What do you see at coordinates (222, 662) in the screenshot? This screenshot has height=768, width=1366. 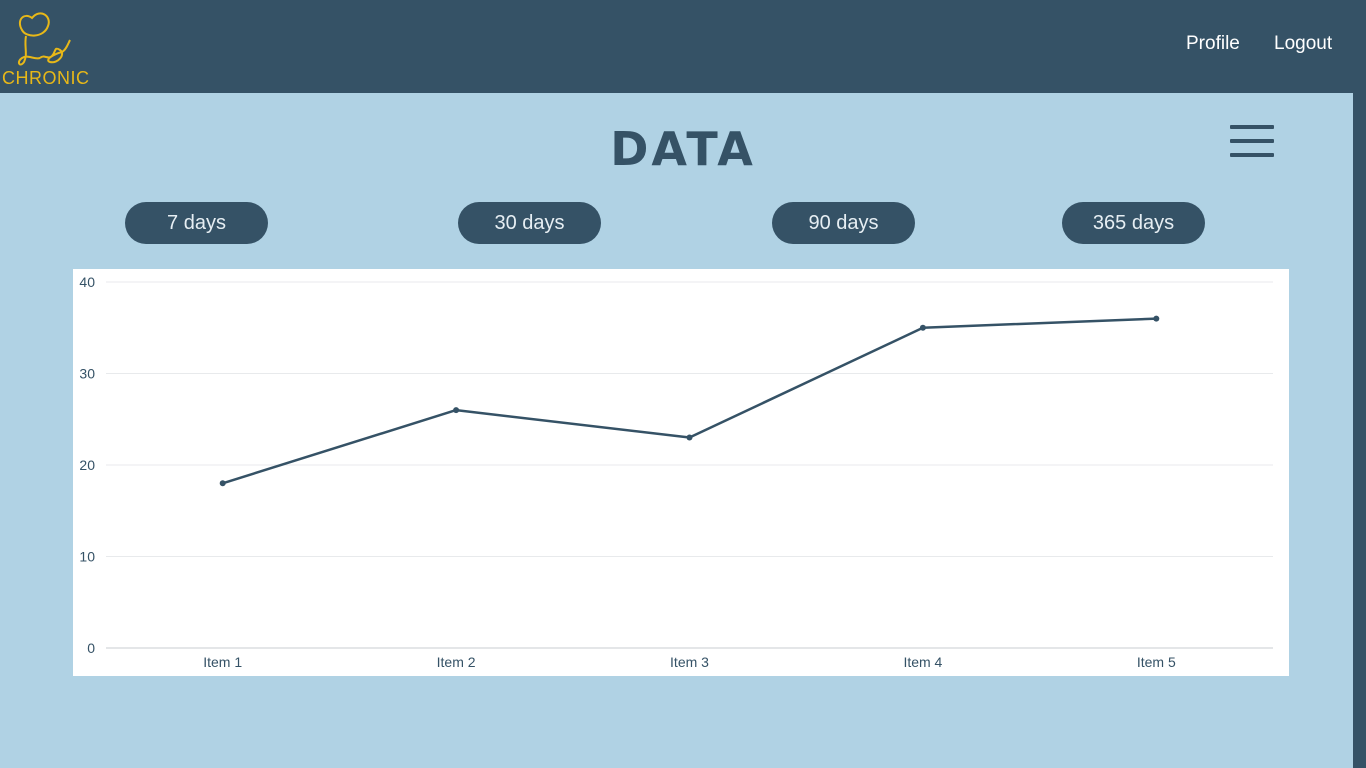 I see `x-tick-label: Item 1` at bounding box center [222, 662].